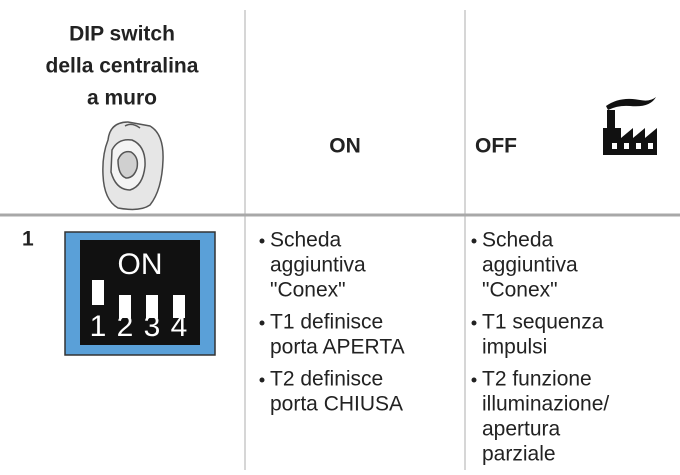  I want to click on header-title: DIP switch, so click(122, 34).